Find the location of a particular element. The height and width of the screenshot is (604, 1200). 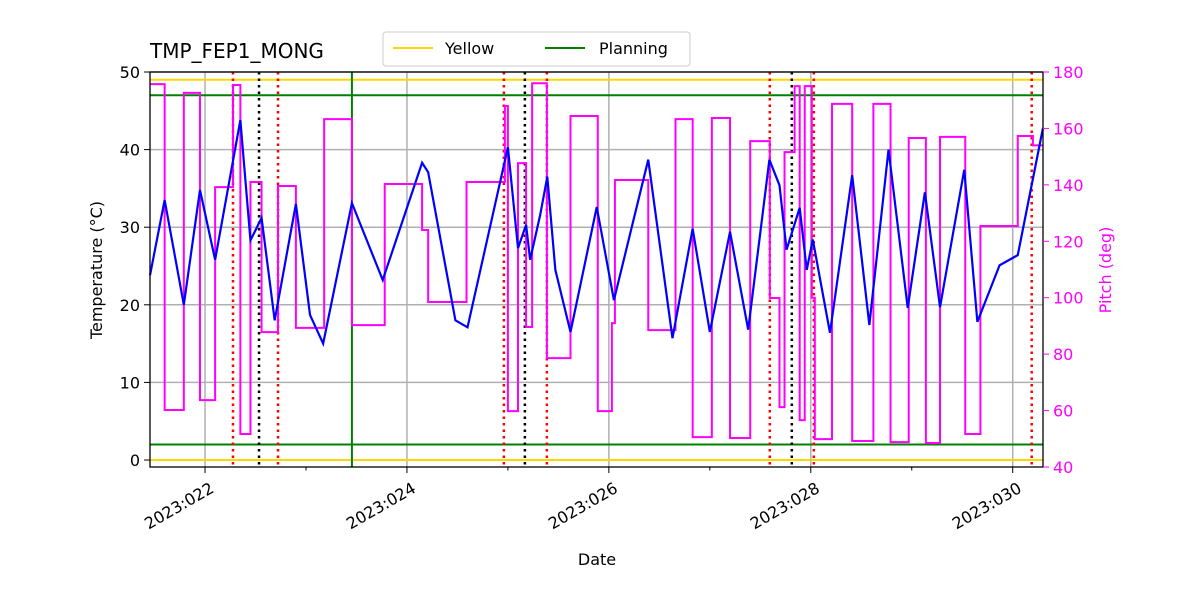

x-tick-label: 2023:022 is located at coordinates (179, 505).